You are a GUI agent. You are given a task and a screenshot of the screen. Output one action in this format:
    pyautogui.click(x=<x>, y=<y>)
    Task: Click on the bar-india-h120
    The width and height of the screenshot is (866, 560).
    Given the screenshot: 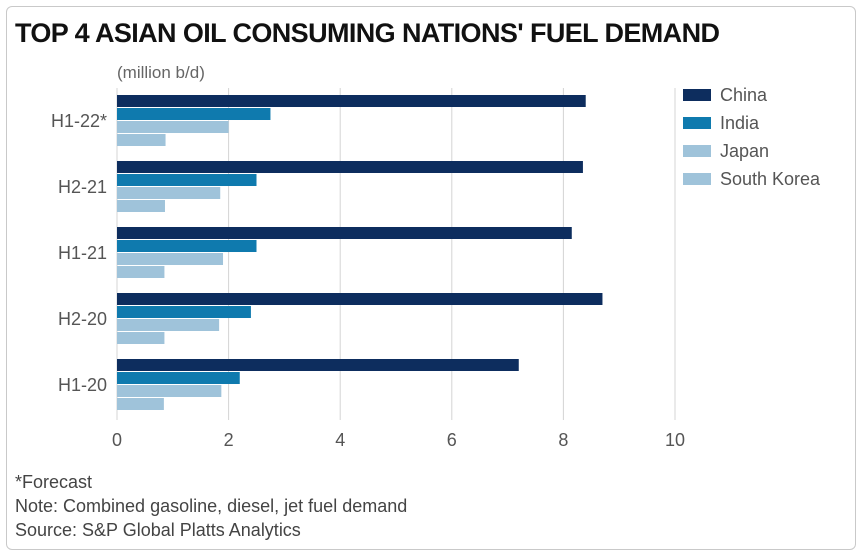 What is the action you would take?
    pyautogui.click(x=178, y=378)
    